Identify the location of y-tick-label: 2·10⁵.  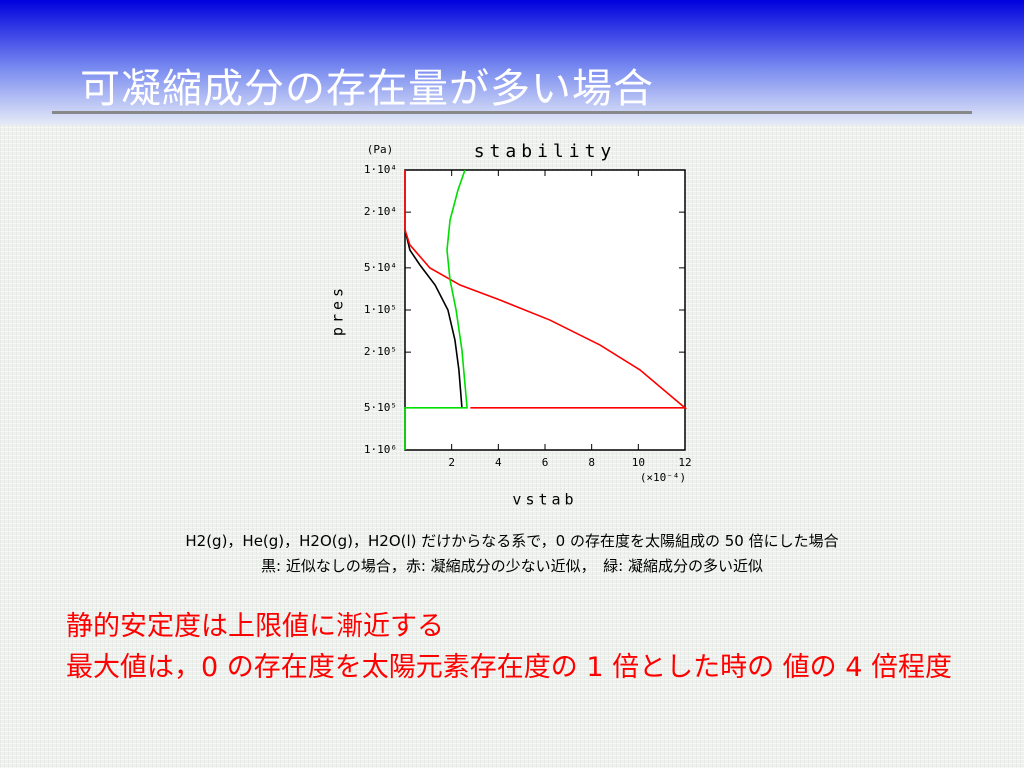
(380, 351).